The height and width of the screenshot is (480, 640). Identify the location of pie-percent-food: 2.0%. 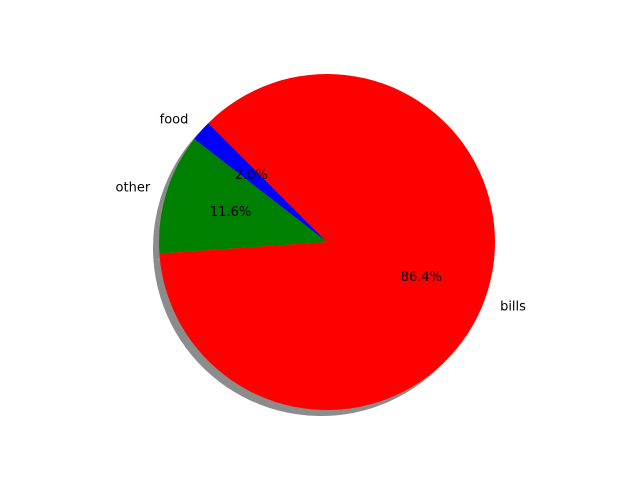
(251, 175).